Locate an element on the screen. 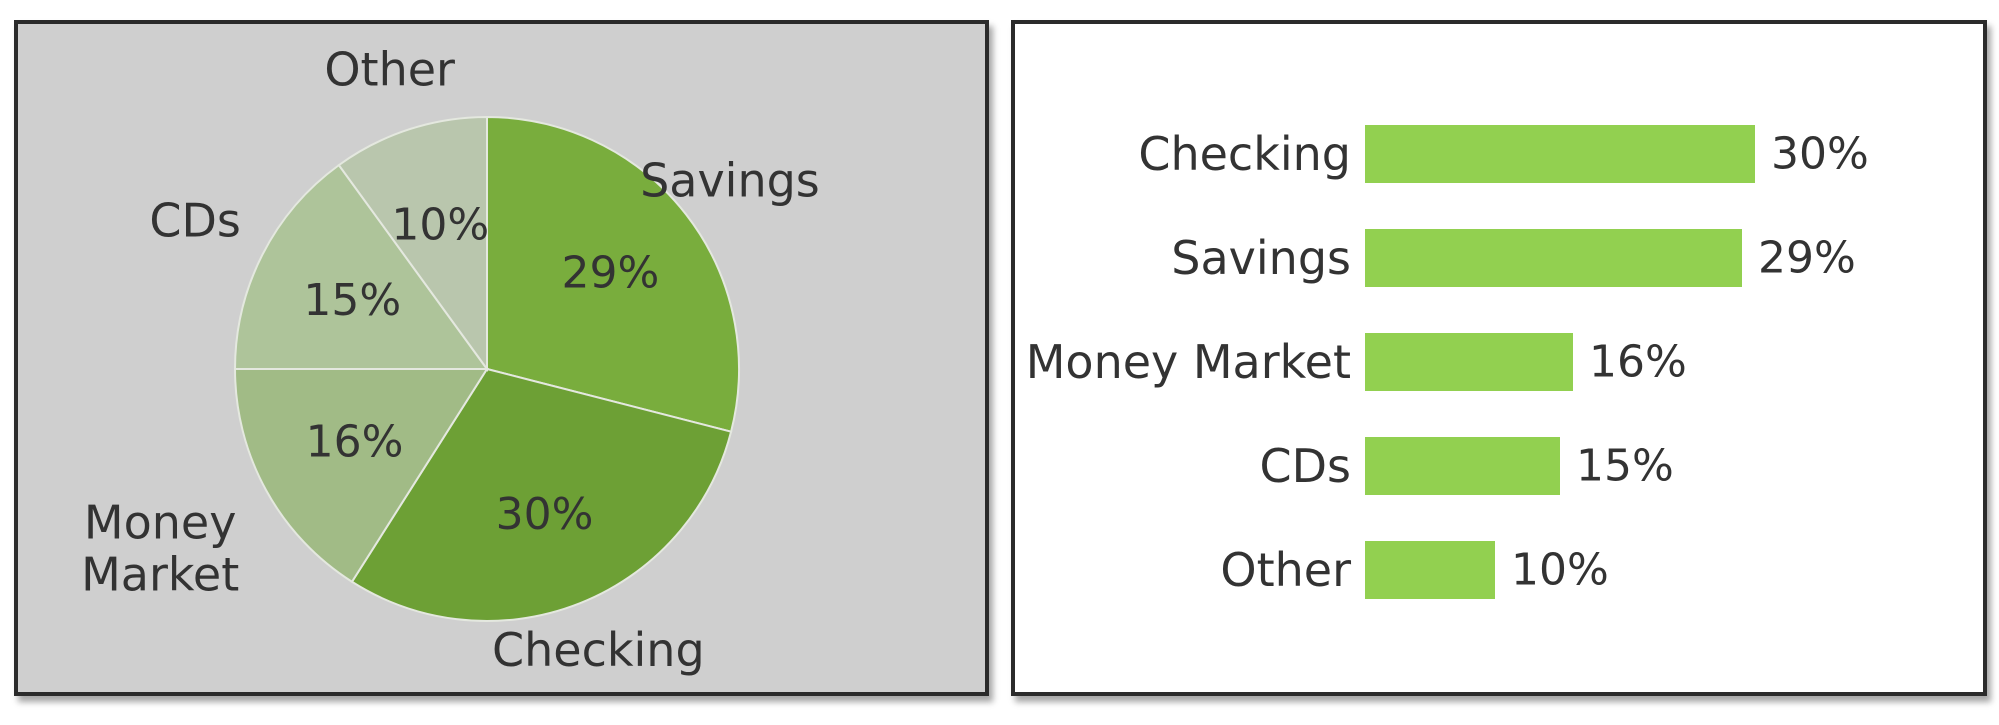 Image resolution: width=1999 pixels, height=725 pixels. bar-savings is located at coordinates (1553, 258).